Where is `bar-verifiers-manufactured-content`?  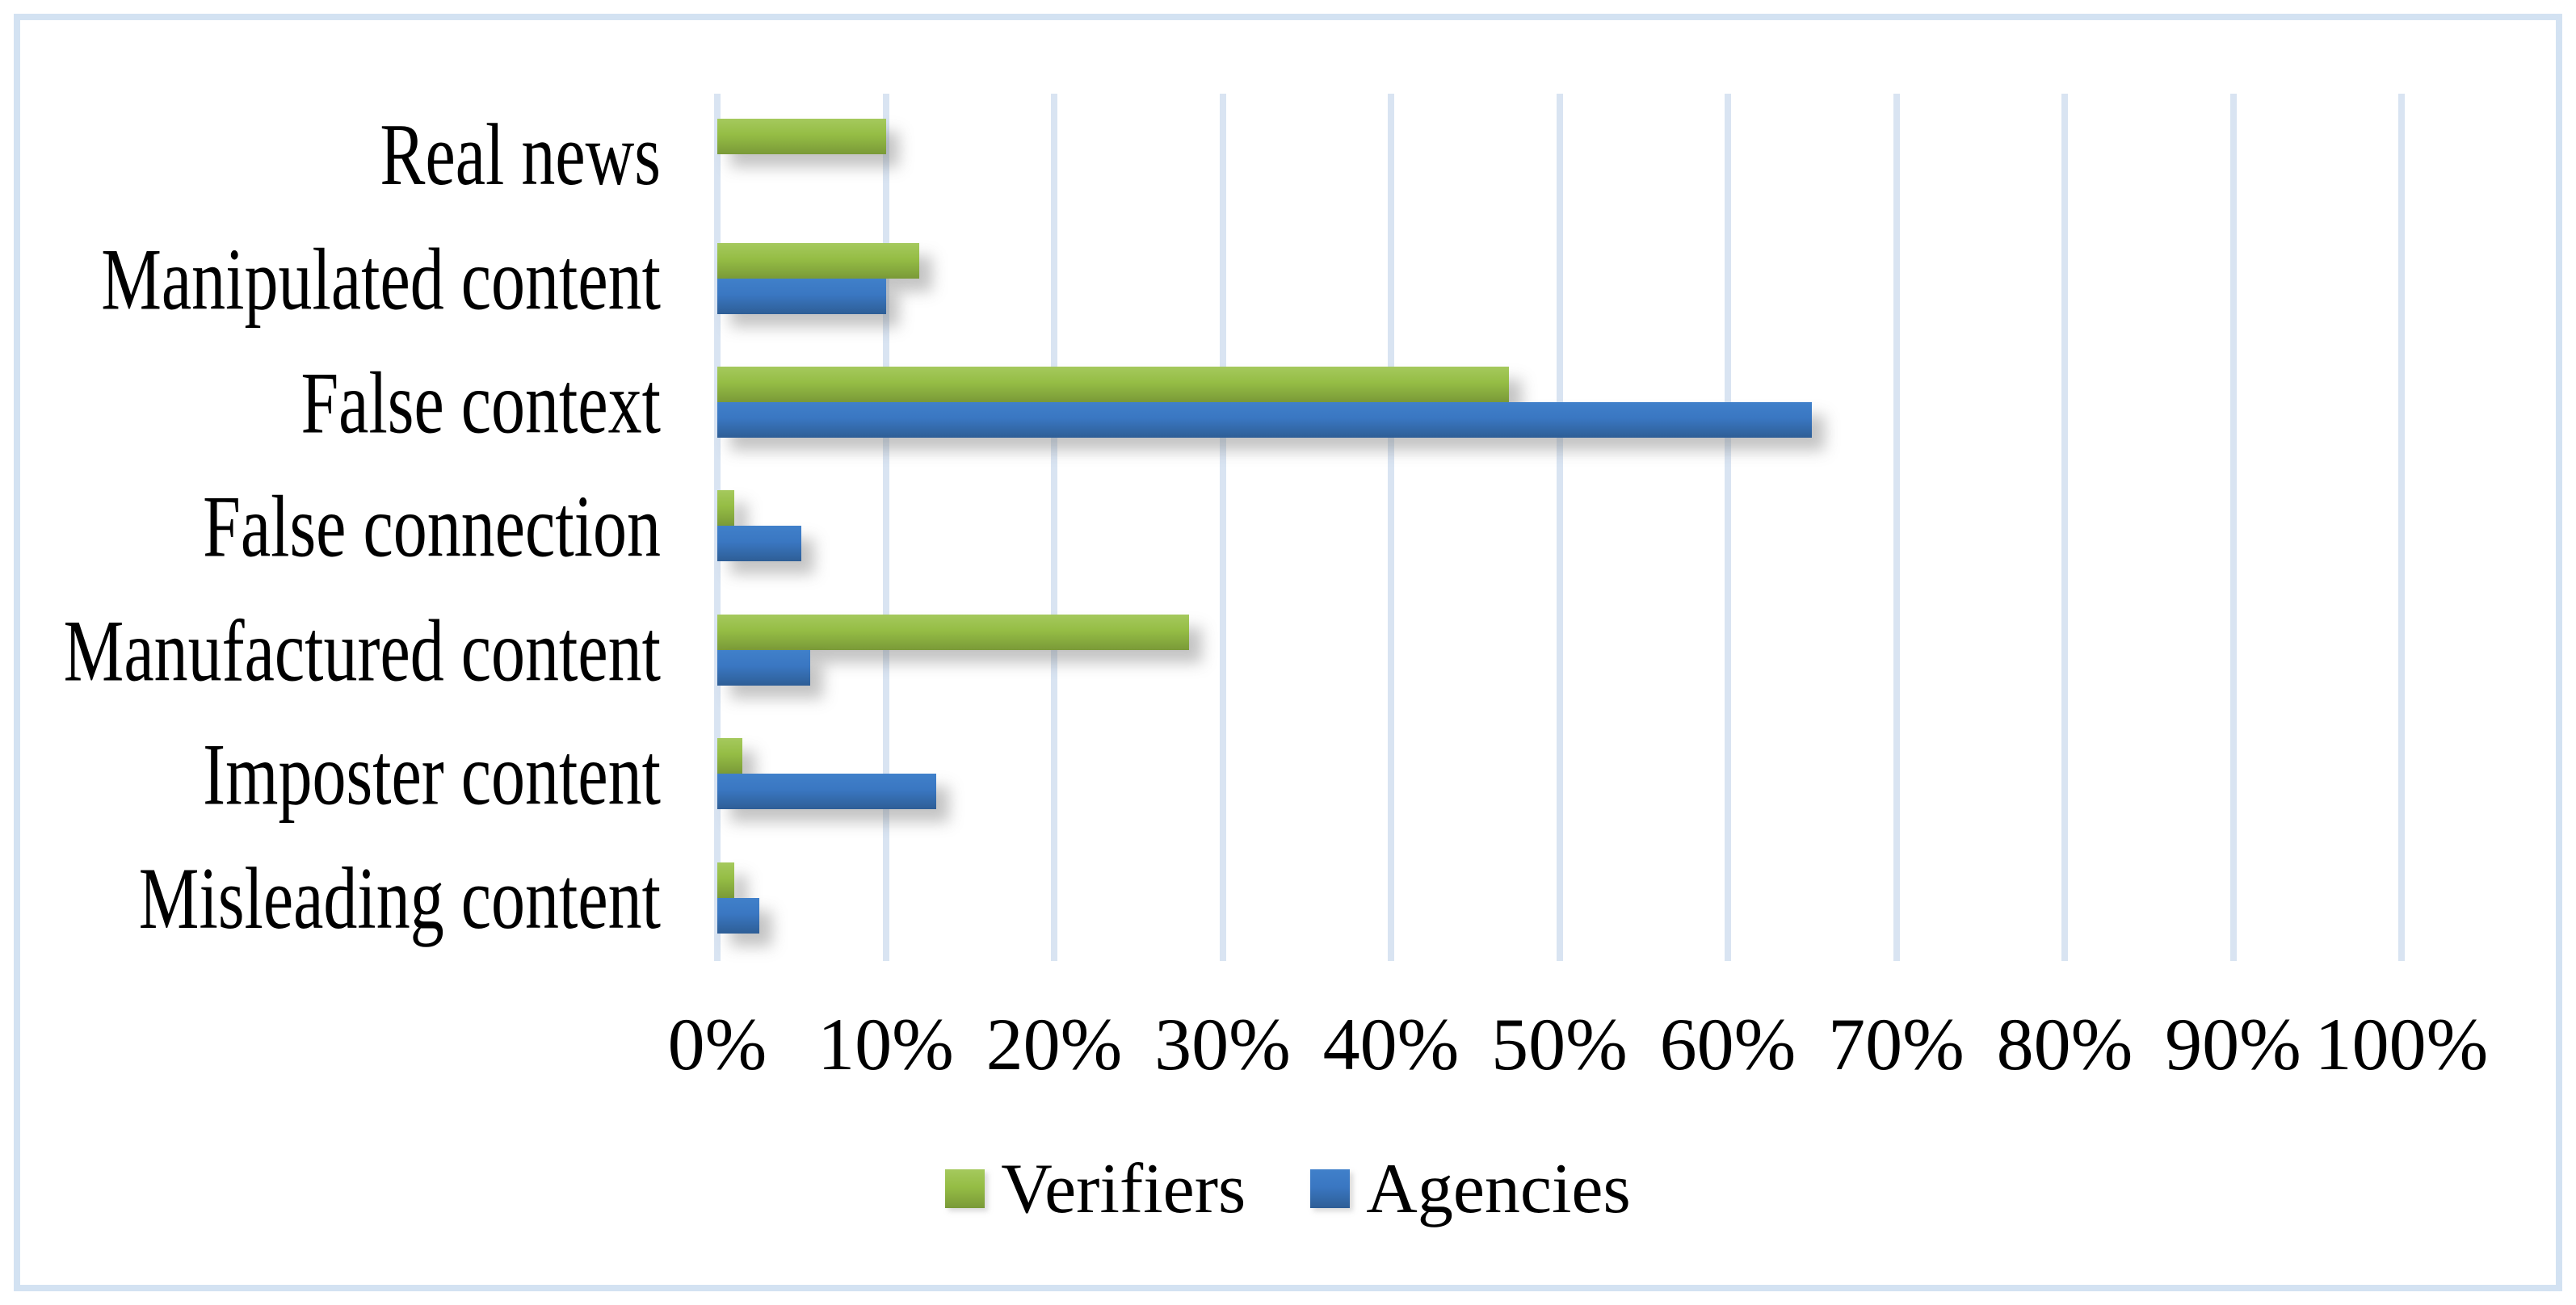
bar-verifiers-manufactured-content is located at coordinates (953, 632).